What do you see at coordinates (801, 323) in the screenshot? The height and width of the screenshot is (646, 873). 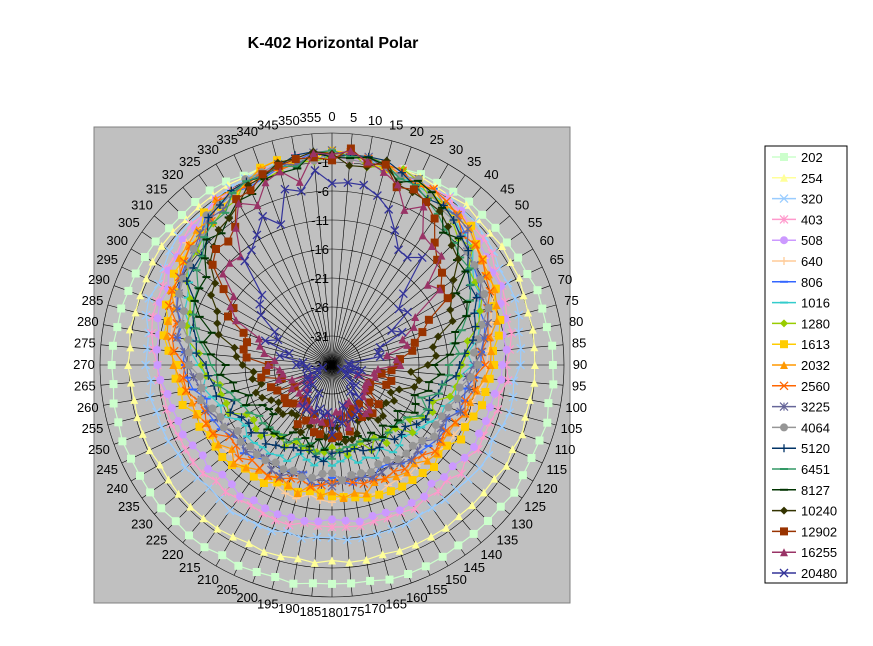 I see `legend-item: 1280` at bounding box center [801, 323].